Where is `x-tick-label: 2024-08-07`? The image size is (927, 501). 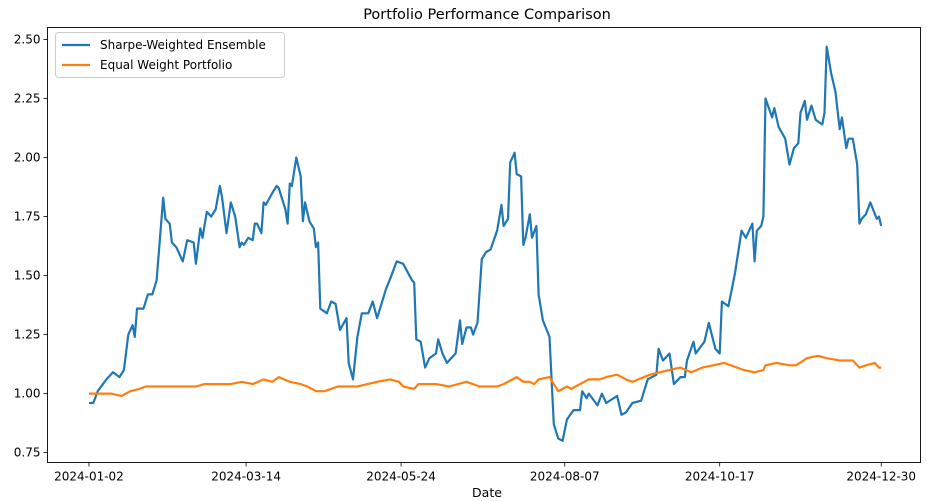
x-tick-label: 2024-08-07 is located at coordinates (565, 477).